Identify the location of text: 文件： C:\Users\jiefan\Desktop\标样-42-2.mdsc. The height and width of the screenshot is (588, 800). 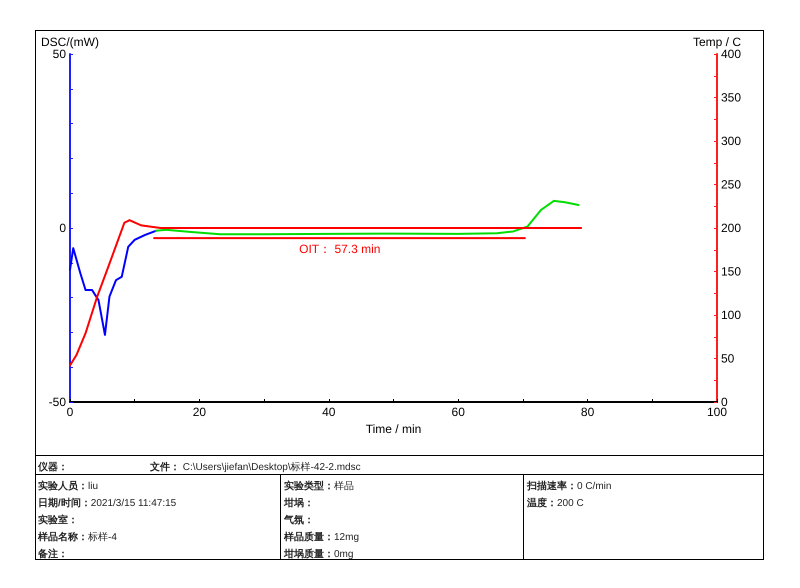
(255, 467).